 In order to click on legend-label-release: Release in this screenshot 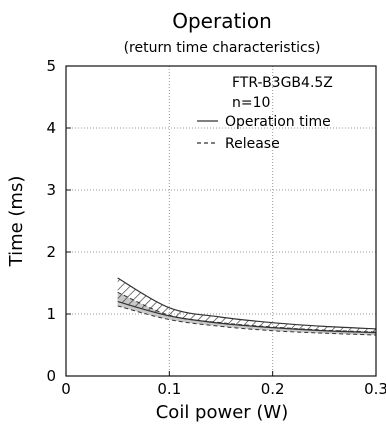, I will do `click(252, 144)`.